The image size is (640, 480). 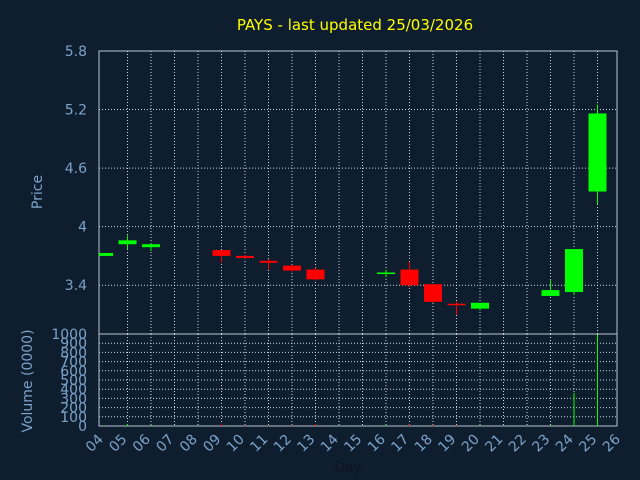 What do you see at coordinates (73, 409) in the screenshot?
I see `volume-y-tick-label: 200` at bounding box center [73, 409].